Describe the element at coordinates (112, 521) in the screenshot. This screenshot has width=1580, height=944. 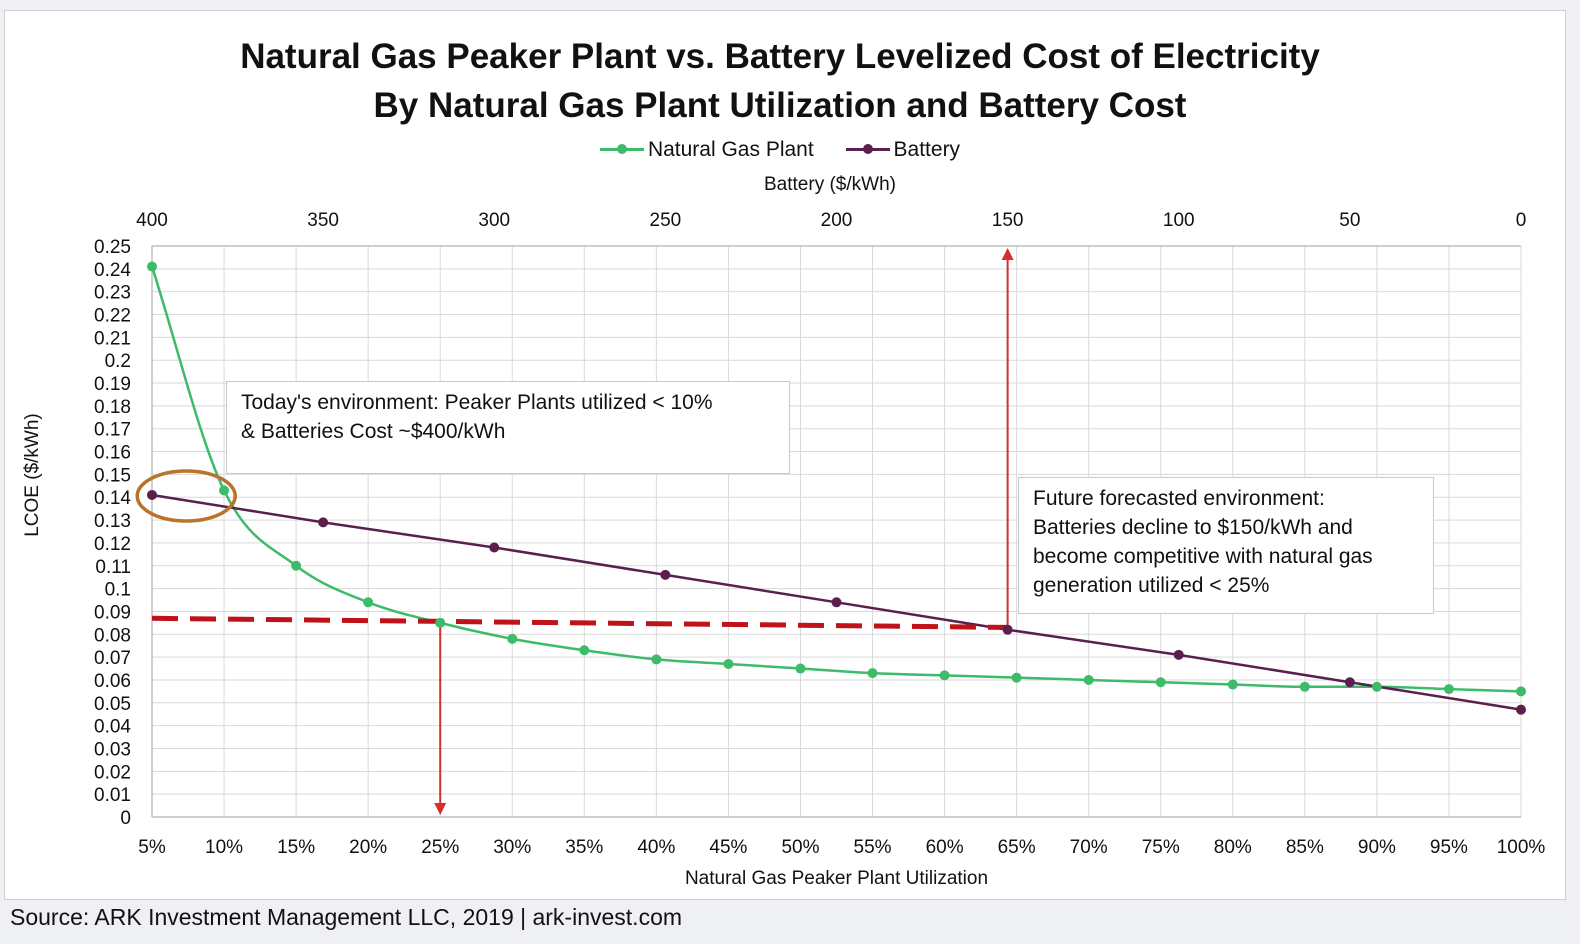
I see `y-tick-label: 0.13` at that location.